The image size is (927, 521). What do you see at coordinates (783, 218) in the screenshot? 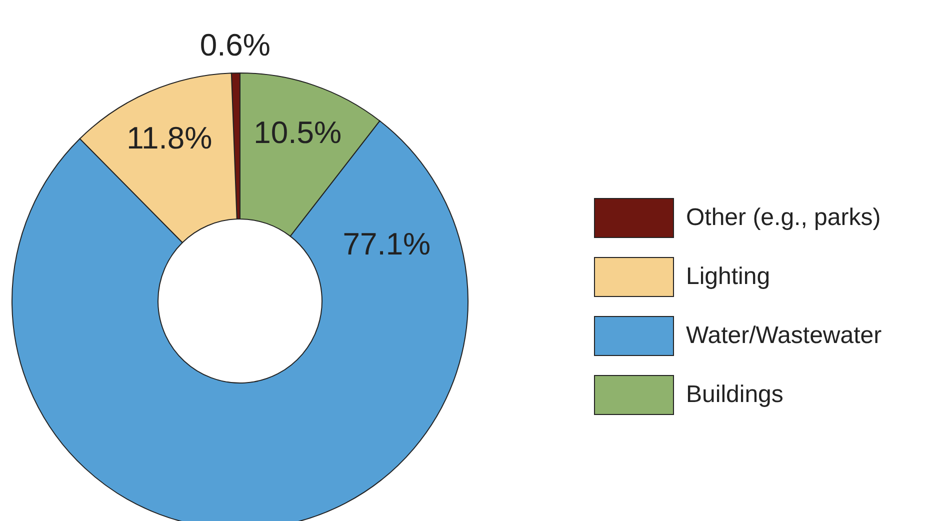
I see `legend-label: Other (e.g., parks)` at bounding box center [783, 218].